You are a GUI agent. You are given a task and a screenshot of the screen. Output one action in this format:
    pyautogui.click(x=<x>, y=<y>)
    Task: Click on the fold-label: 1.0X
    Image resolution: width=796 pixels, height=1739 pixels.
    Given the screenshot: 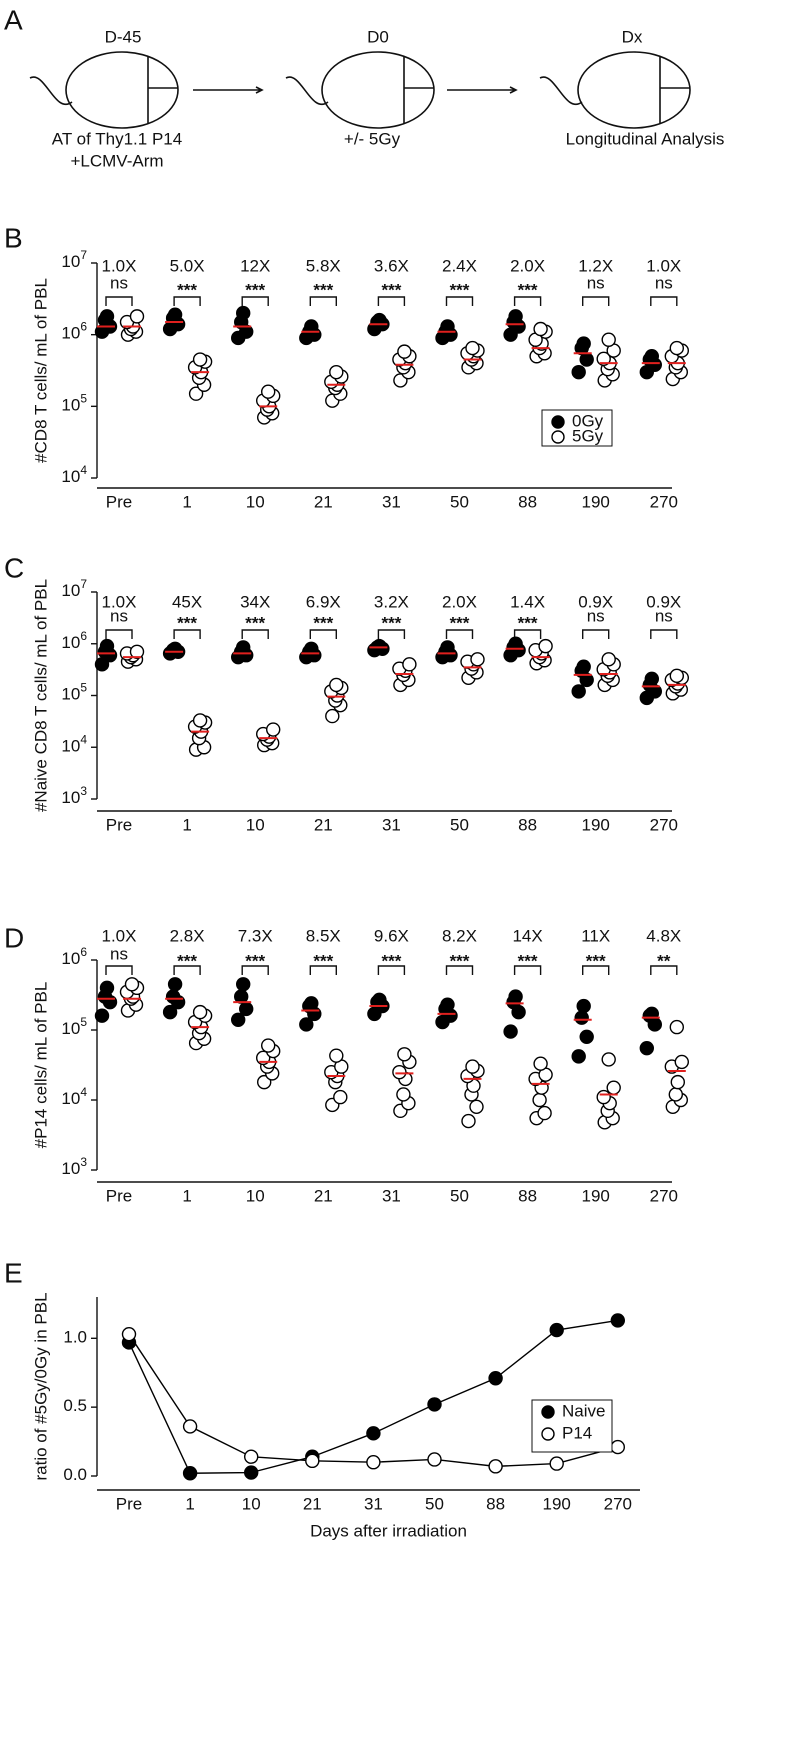 What is the action you would take?
    pyautogui.click(x=119, y=265)
    